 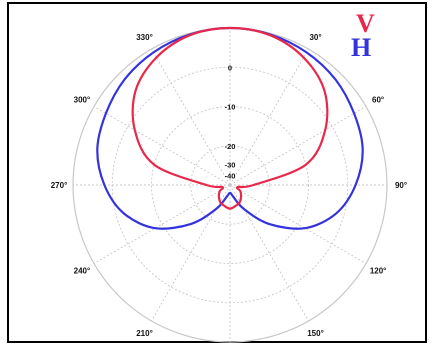 I want to click on radial-tick-label: -40, so click(x=230, y=176).